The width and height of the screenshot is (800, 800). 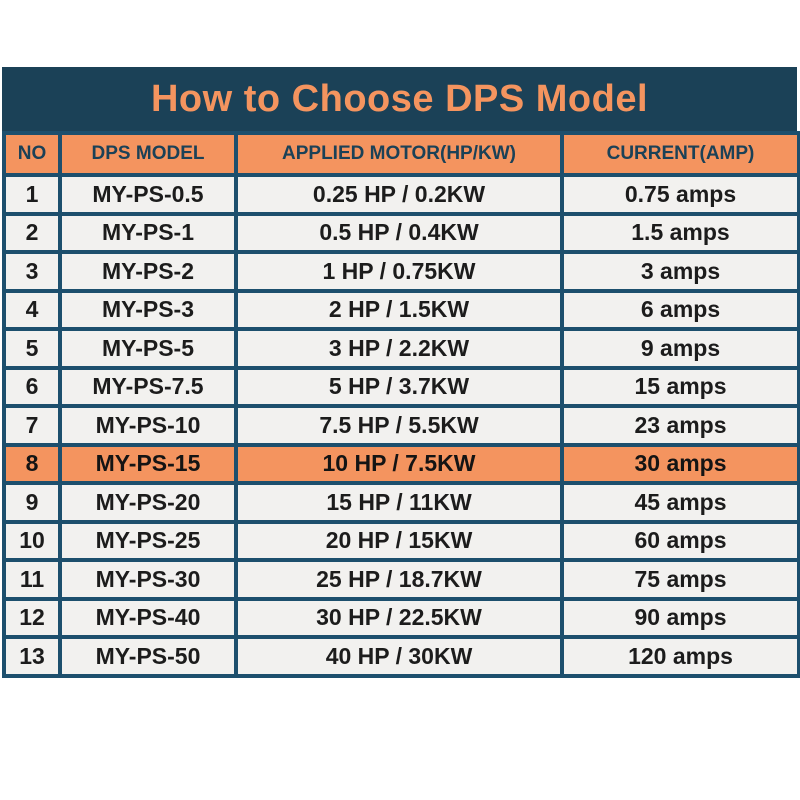 What do you see at coordinates (680, 386) in the screenshot?
I see `cell-current: 15 amps` at bounding box center [680, 386].